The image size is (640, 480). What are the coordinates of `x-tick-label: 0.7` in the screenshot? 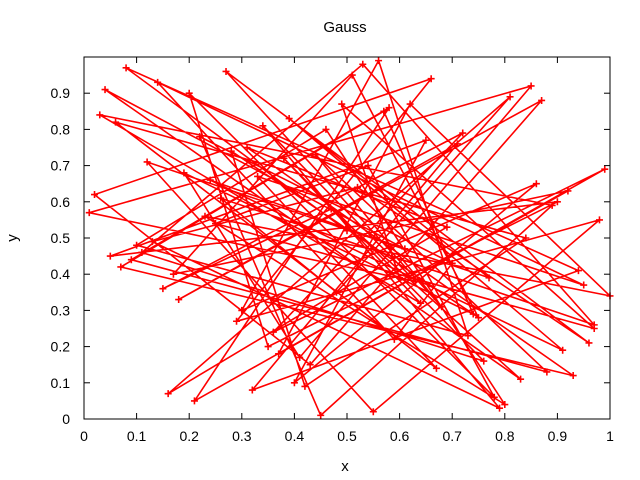 It's located at (452, 436).